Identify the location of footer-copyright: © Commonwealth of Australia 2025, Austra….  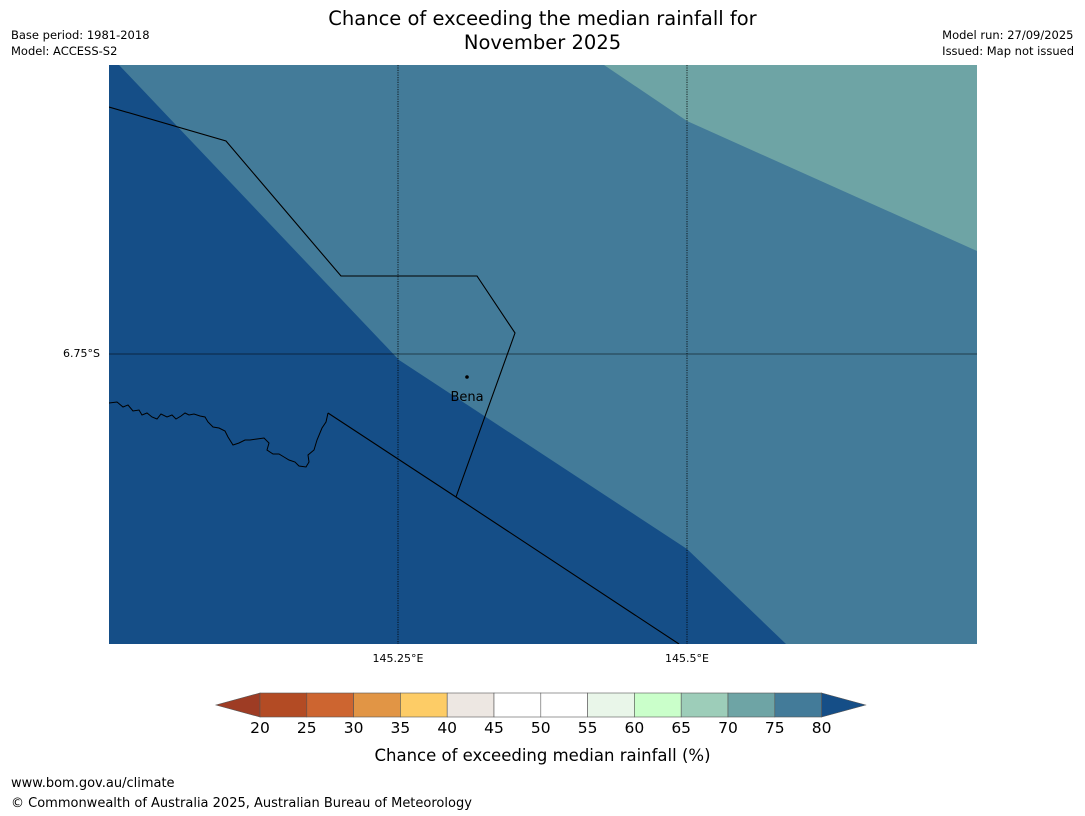
(241, 803).